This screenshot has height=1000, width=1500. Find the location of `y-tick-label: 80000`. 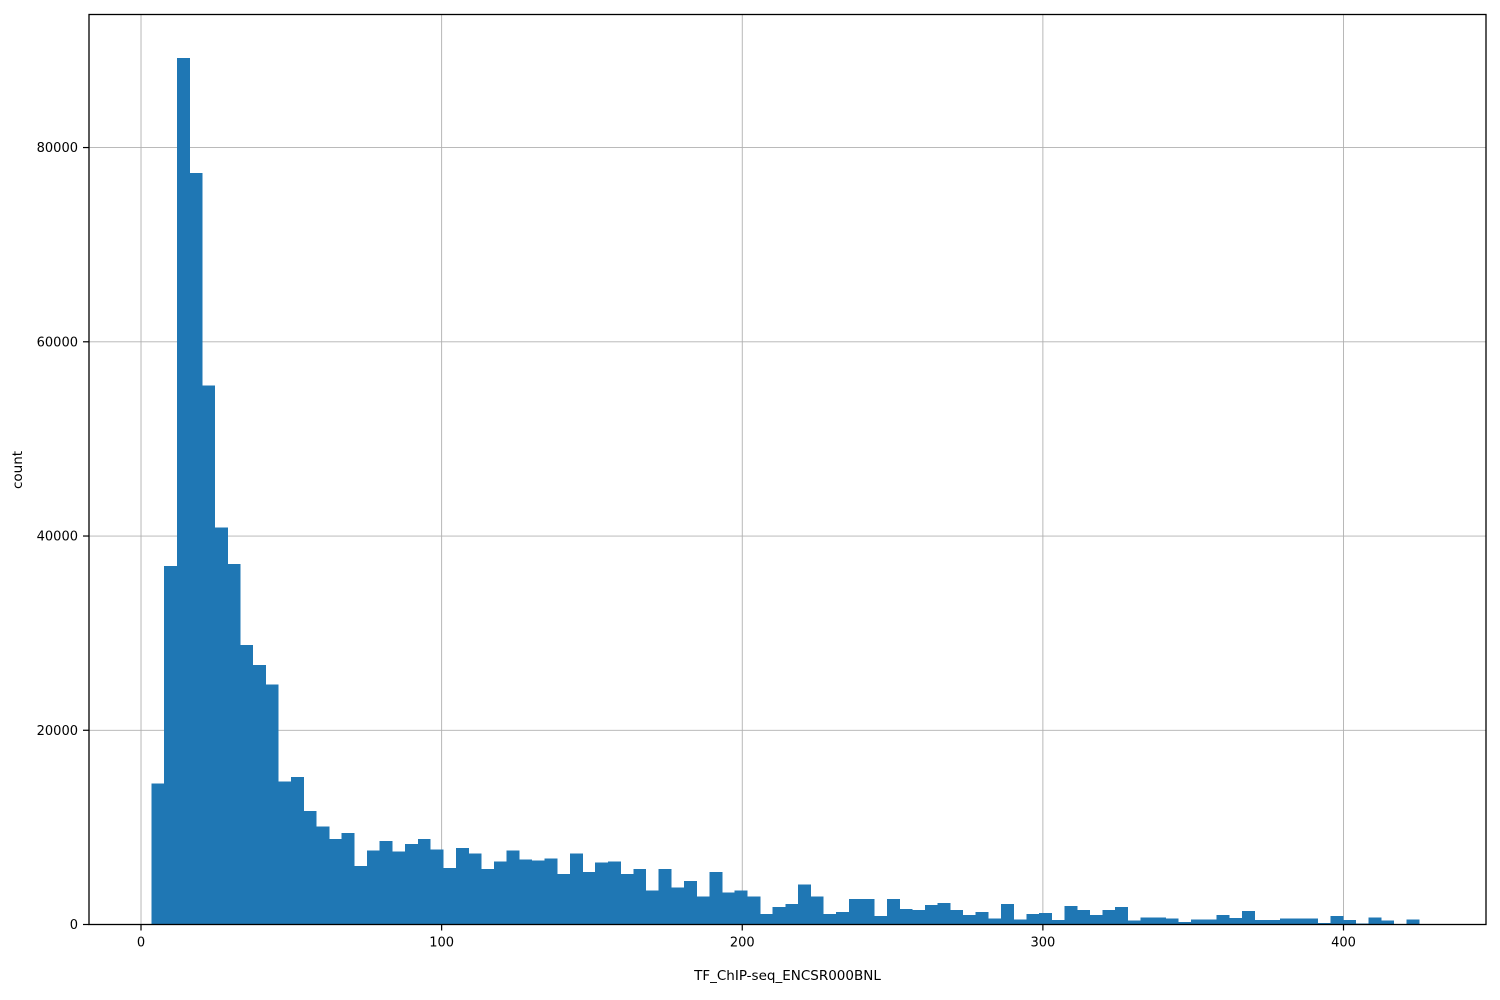

y-tick-label: 80000 is located at coordinates (57, 148).